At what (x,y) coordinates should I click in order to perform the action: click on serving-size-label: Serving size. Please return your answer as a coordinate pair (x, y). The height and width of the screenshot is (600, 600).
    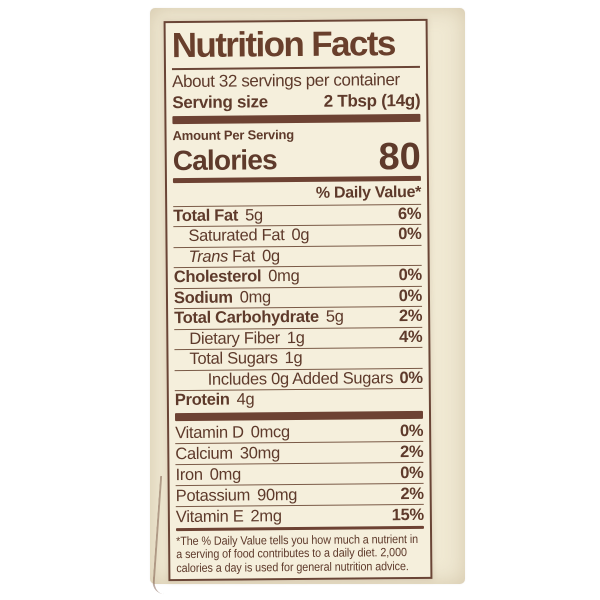
    Looking at the image, I should click on (220, 102).